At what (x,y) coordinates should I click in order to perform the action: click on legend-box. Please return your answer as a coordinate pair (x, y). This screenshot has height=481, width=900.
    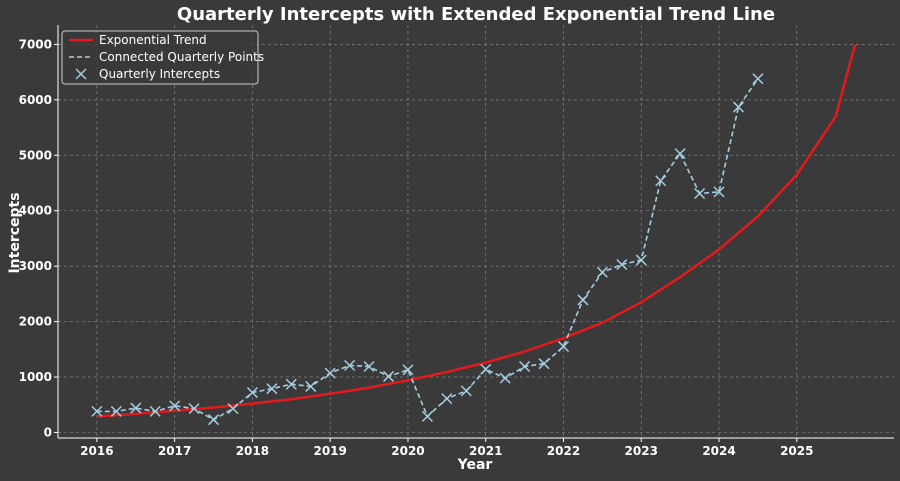
    Looking at the image, I should click on (160, 57).